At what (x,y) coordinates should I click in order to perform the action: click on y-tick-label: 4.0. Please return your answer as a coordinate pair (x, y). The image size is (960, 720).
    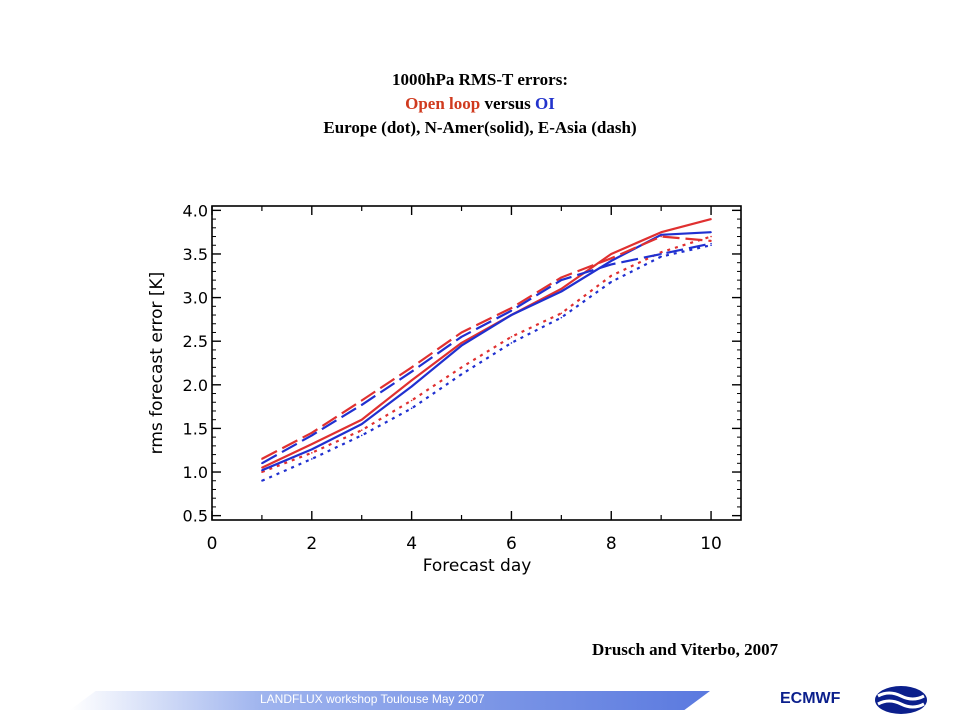
    Looking at the image, I should click on (195, 210).